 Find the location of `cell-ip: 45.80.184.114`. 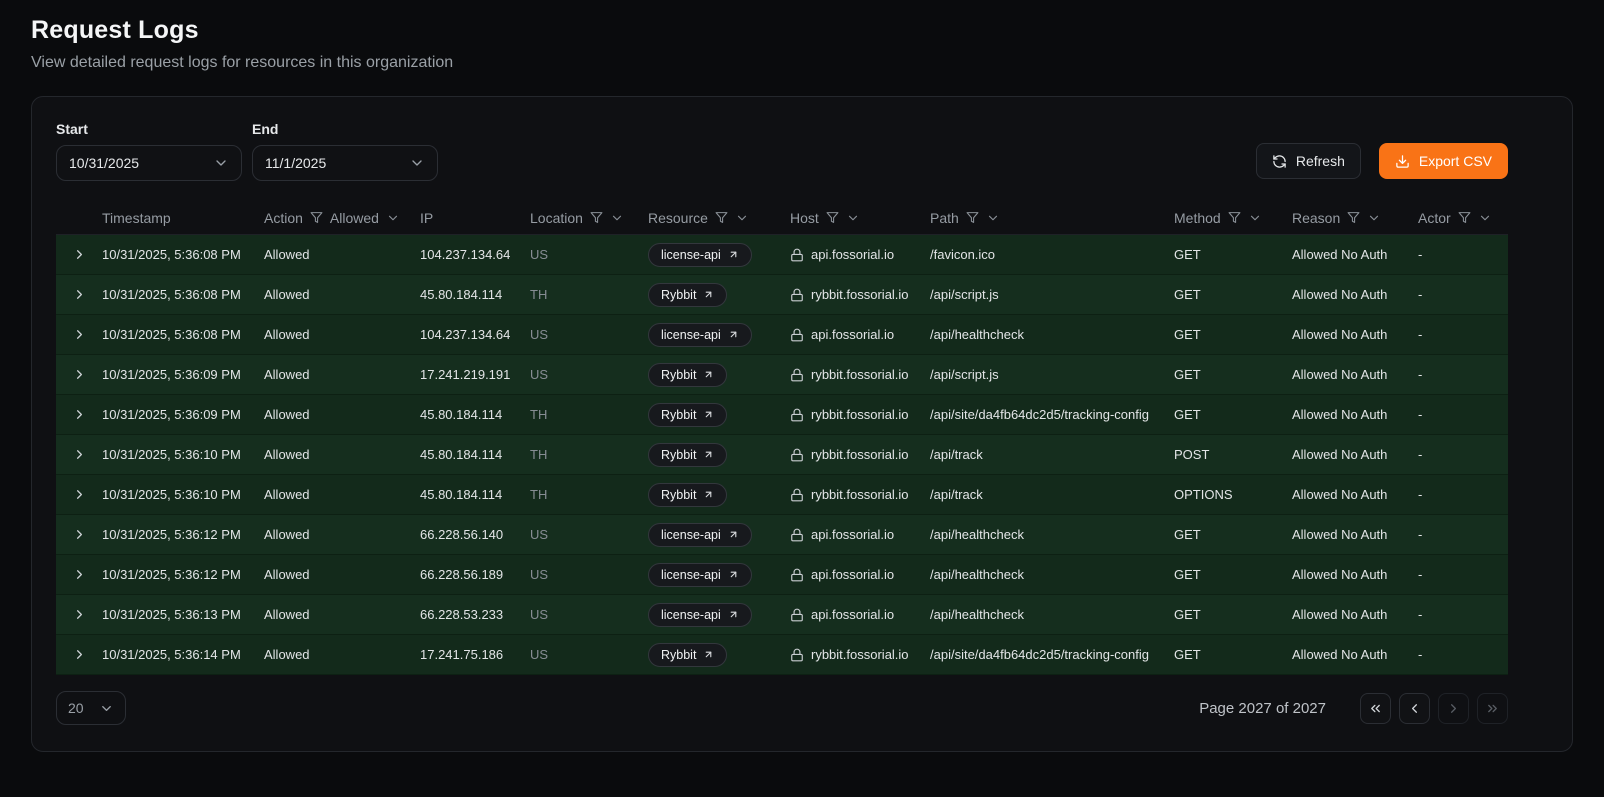

cell-ip: 45.80.184.114 is located at coordinates (461, 454).